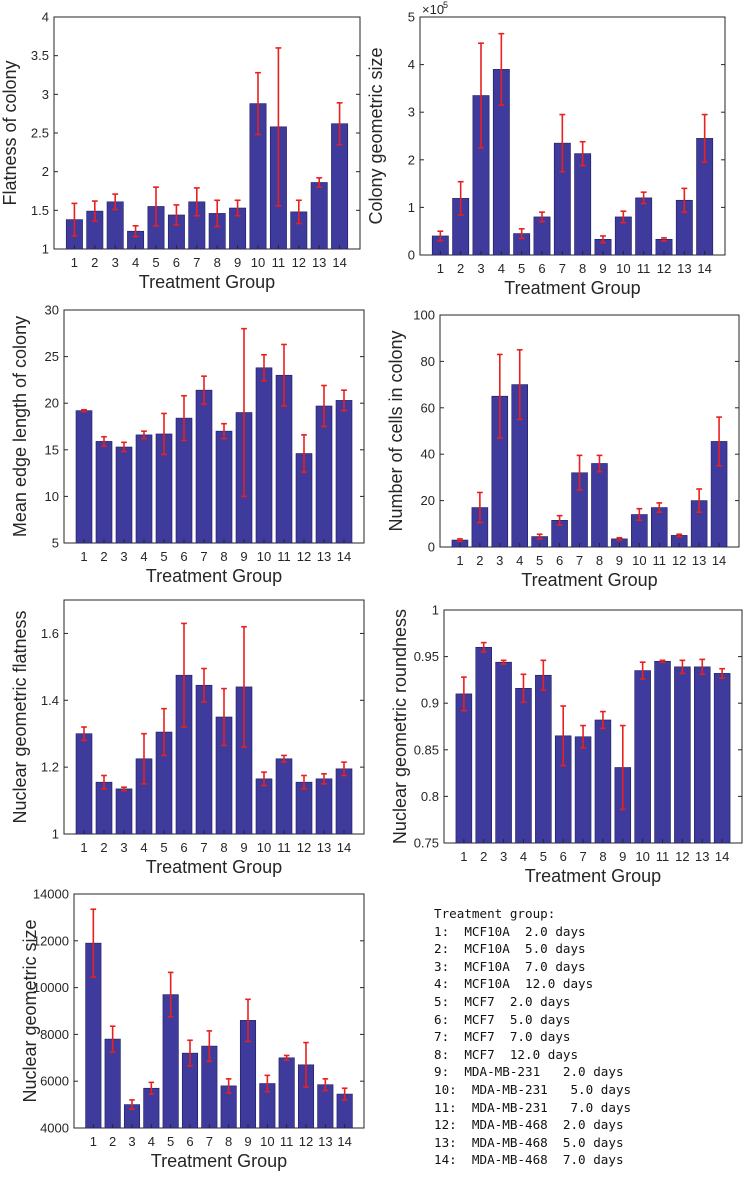 This screenshot has width=750, height=1183. I want to click on y-axis-label: Number of cells in colony, so click(396, 430).